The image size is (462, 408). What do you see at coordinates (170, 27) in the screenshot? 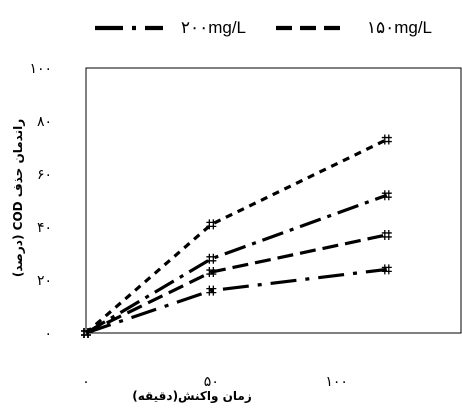
I see `legend-item-1: ۲۰۰mg/L` at bounding box center [170, 27].